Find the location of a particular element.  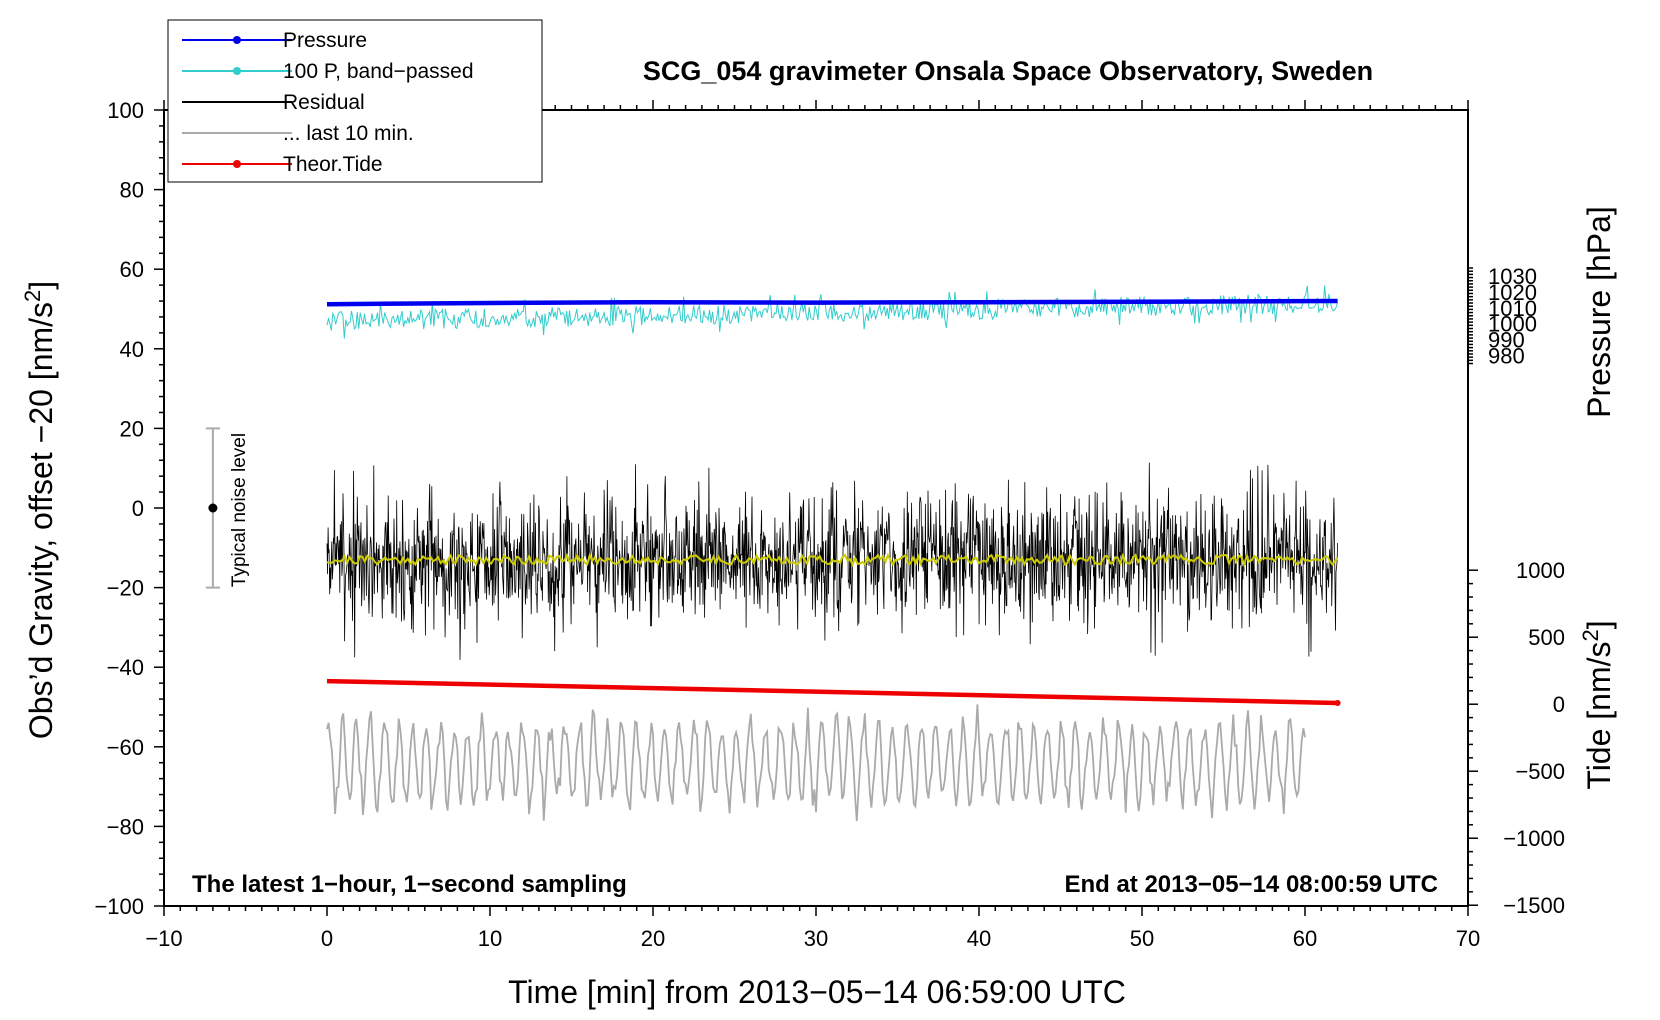

legend-label: 100 P, band−passed is located at coordinates (378, 71).